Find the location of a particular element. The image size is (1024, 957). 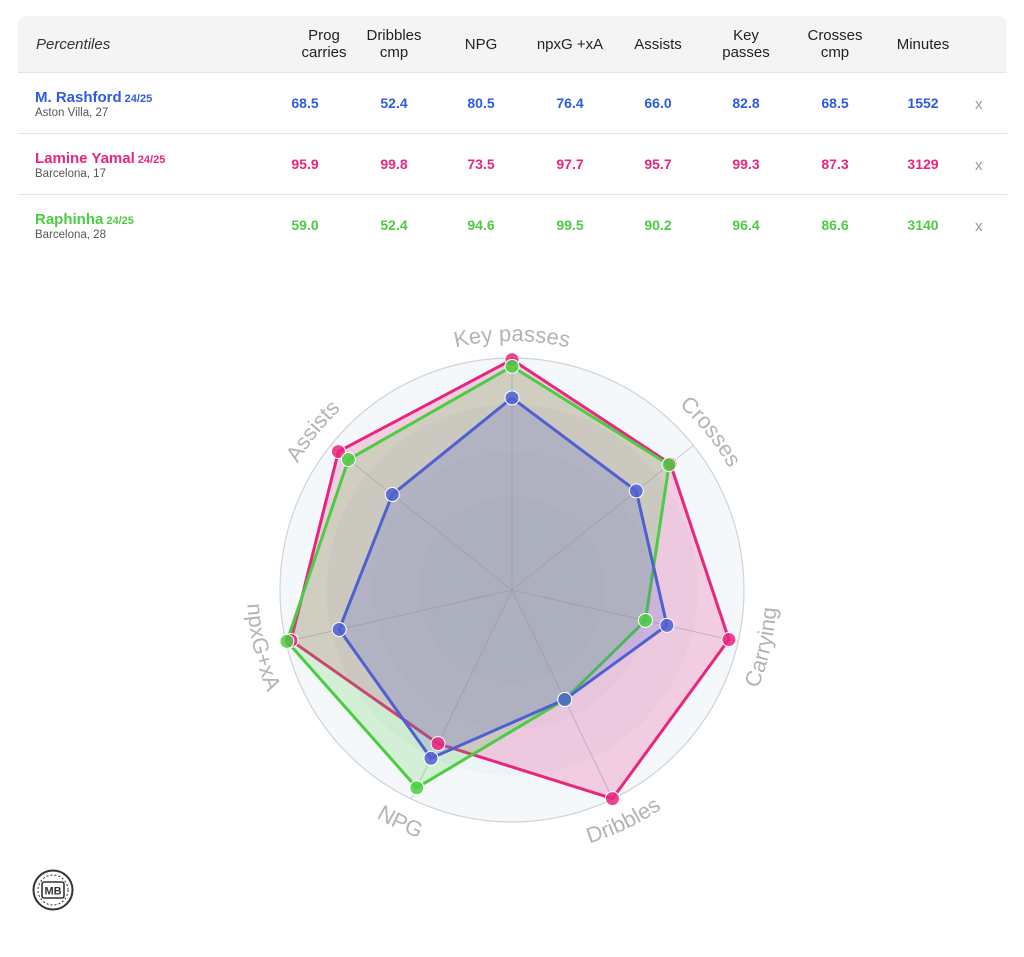

key-passes-value: 99.3 is located at coordinates (746, 164).